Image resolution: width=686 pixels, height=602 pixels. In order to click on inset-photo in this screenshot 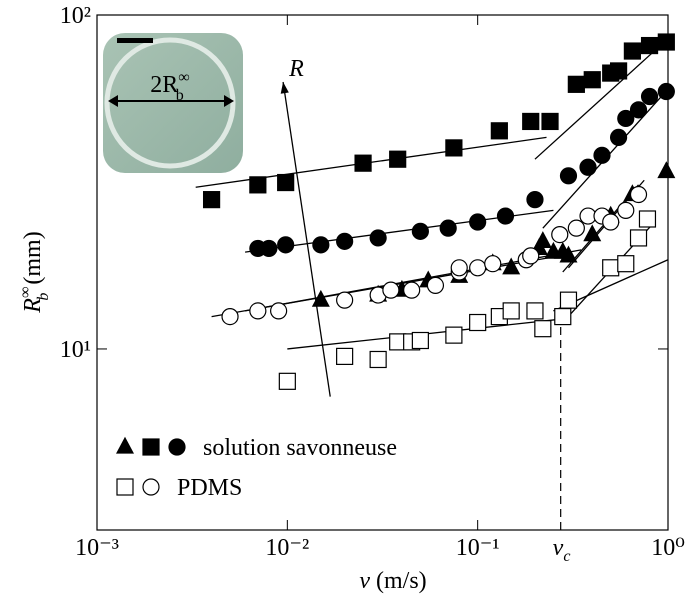, I will do `click(173, 103)`.